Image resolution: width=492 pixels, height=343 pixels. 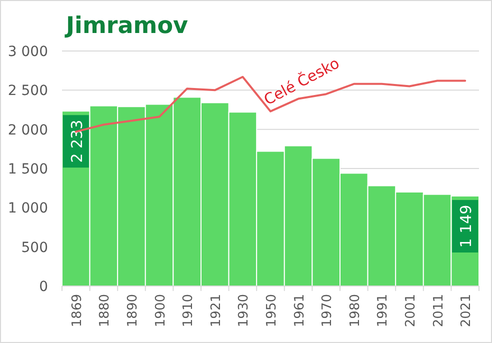 I want to click on y-tick-label: 2 000, so click(x=28, y=130).